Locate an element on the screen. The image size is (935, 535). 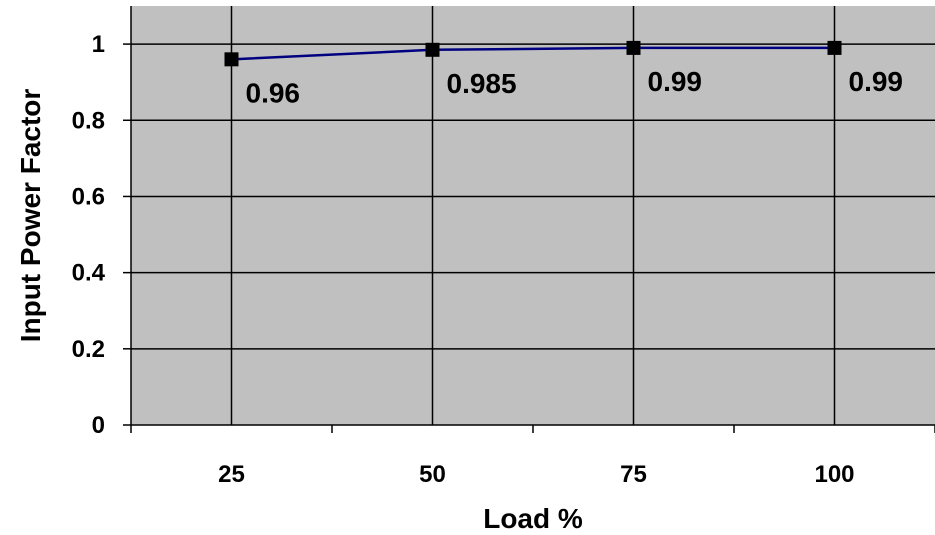
data-label: 0.96 is located at coordinates (273, 92).